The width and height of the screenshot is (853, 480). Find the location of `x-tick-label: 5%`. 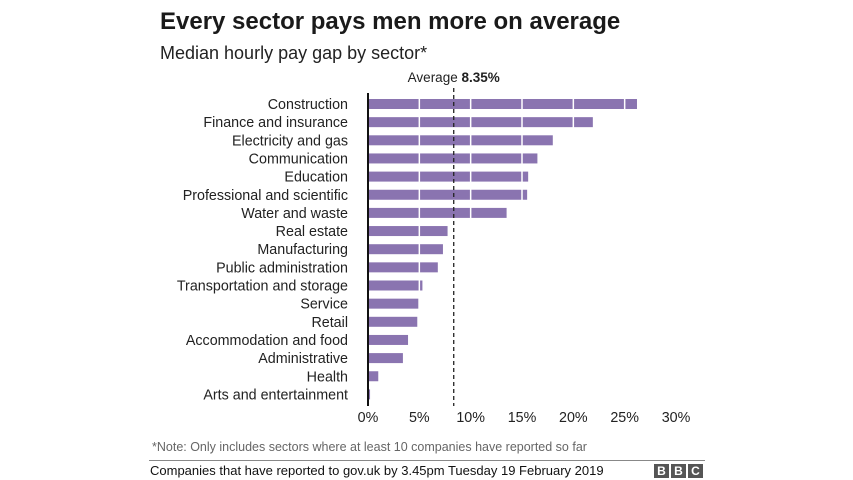

x-tick-label: 5% is located at coordinates (419, 418).